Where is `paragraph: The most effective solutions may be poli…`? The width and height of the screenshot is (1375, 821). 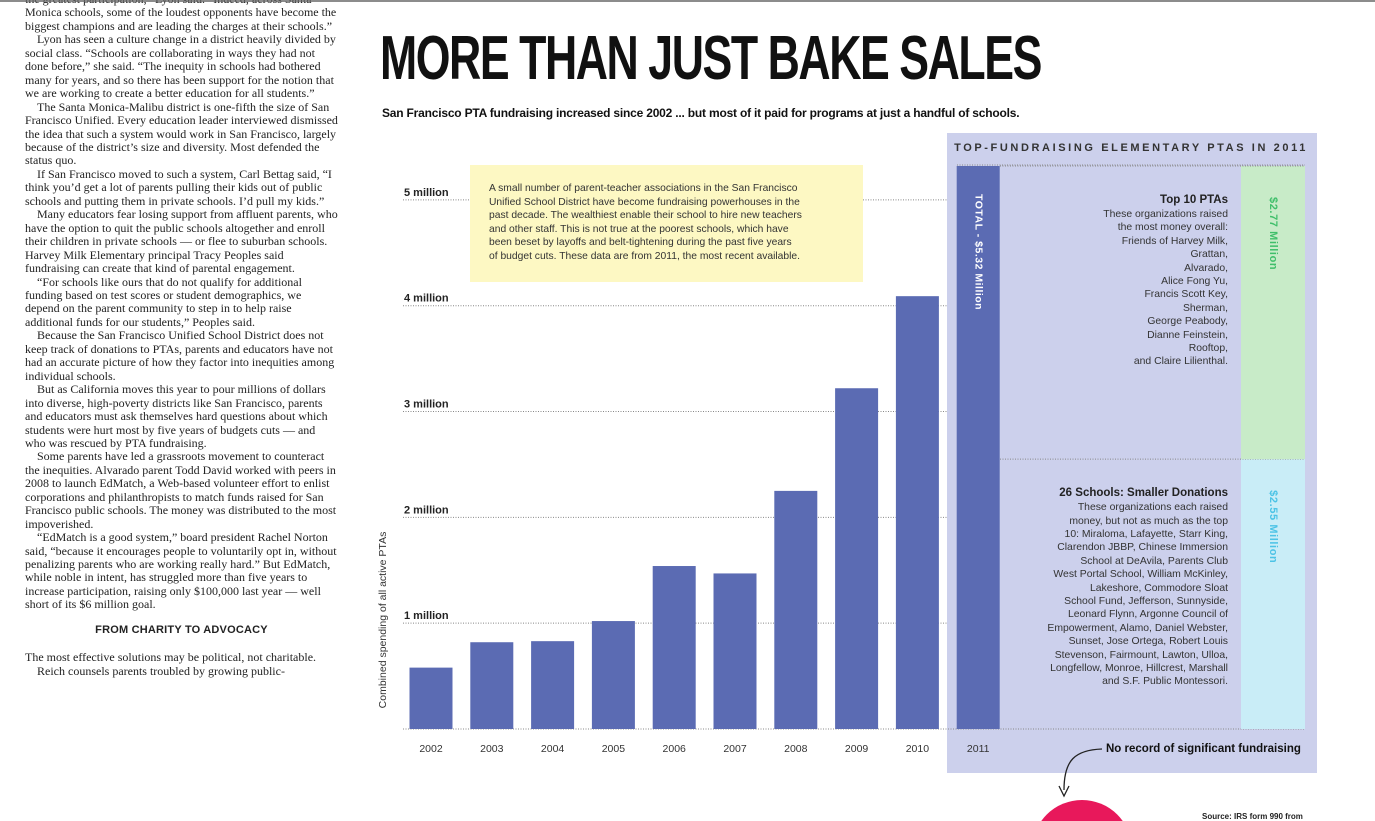 paragraph: The most effective solutions may be poli… is located at coordinates (171, 657).